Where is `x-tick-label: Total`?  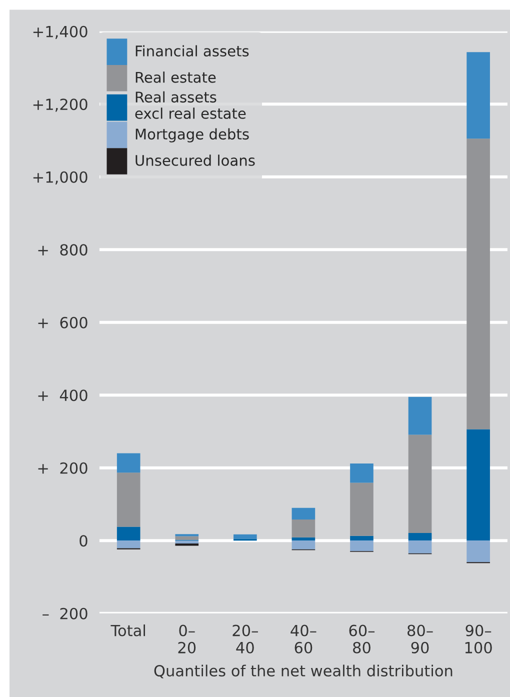
x-tick-label: Total is located at coordinates (127, 630).